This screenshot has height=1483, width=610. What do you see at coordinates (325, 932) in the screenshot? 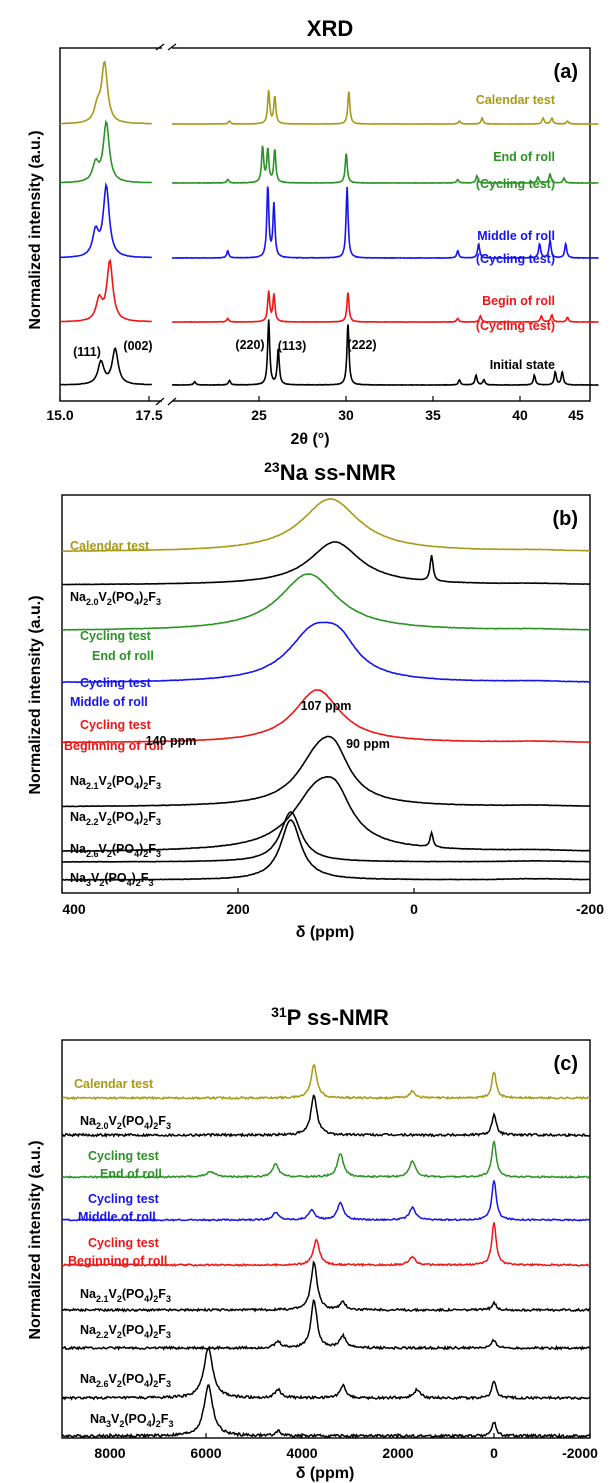
I see `panel-b-xlabel: δ (ppm)` at bounding box center [325, 932].